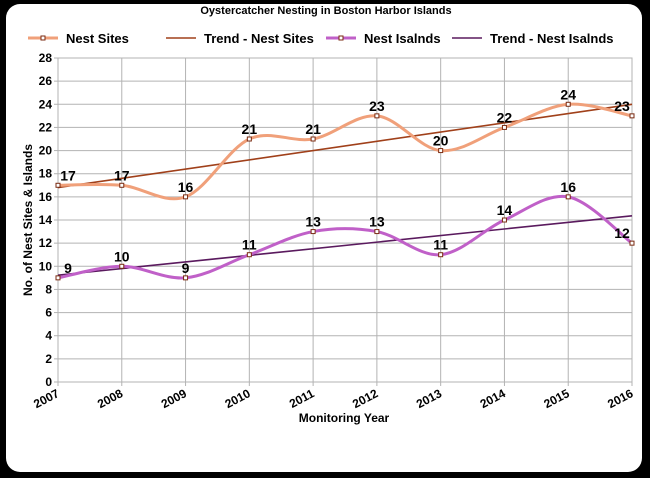  What do you see at coordinates (622, 233) in the screenshot?
I see `data-label: 12` at bounding box center [622, 233].